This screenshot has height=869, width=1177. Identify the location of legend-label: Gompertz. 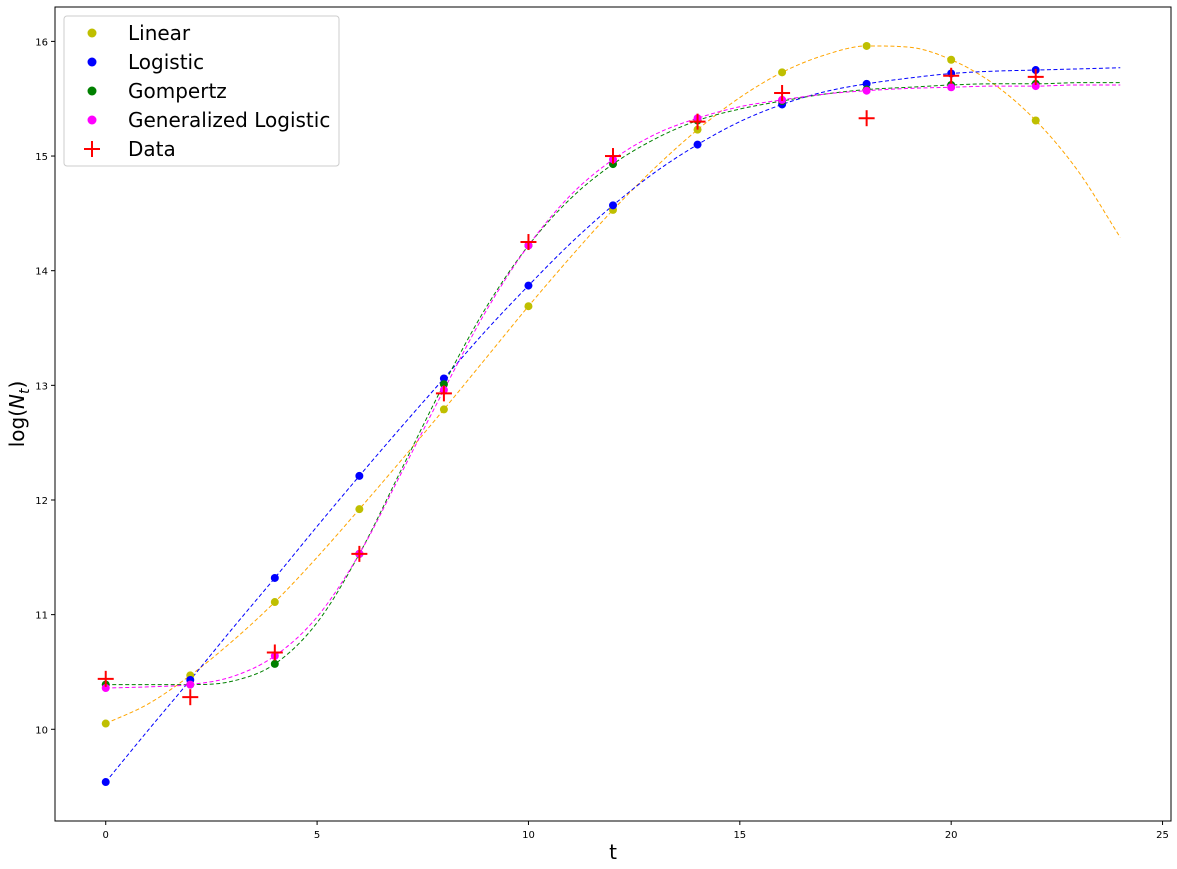
(177, 91).